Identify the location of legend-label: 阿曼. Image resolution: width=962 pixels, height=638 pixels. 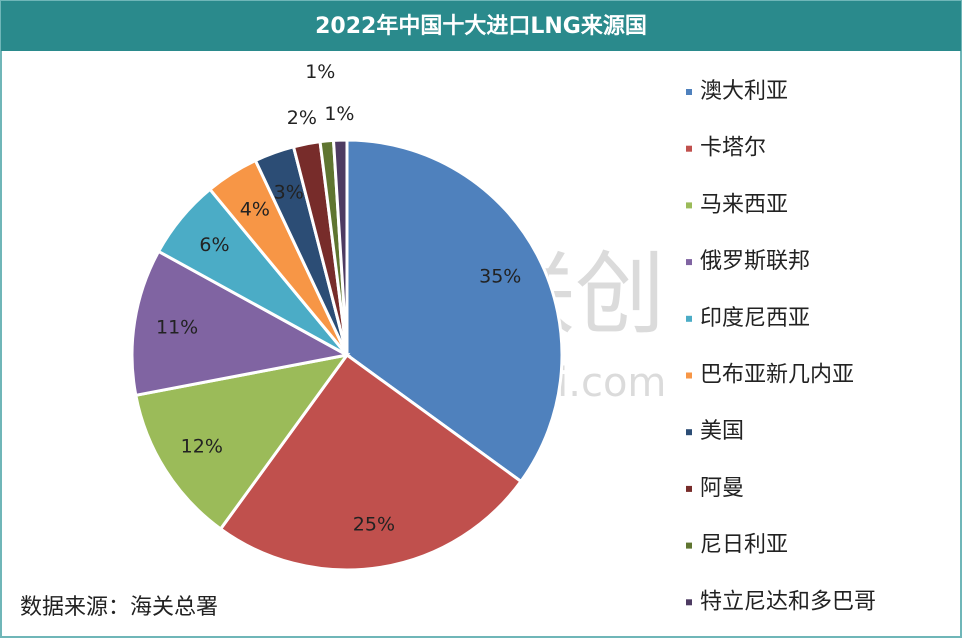
(722, 488).